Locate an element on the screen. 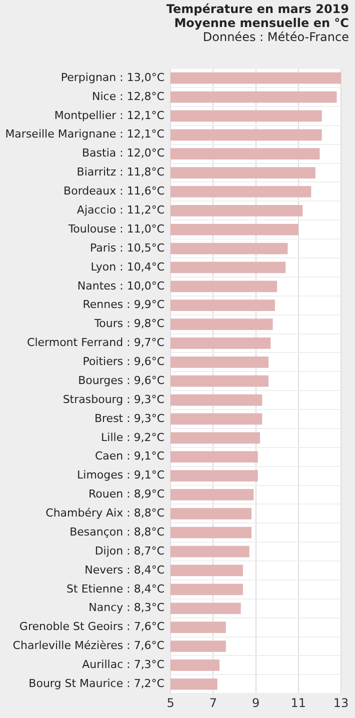  y-tick-label: Lille : 9,2°C is located at coordinates (133, 437).